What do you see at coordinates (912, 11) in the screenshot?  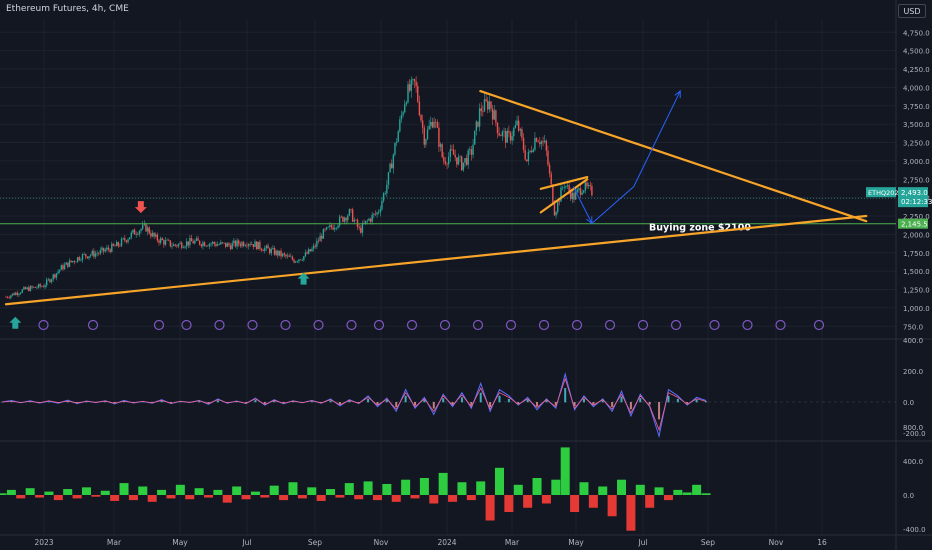 I see `currency-button: USD` at bounding box center [912, 11].